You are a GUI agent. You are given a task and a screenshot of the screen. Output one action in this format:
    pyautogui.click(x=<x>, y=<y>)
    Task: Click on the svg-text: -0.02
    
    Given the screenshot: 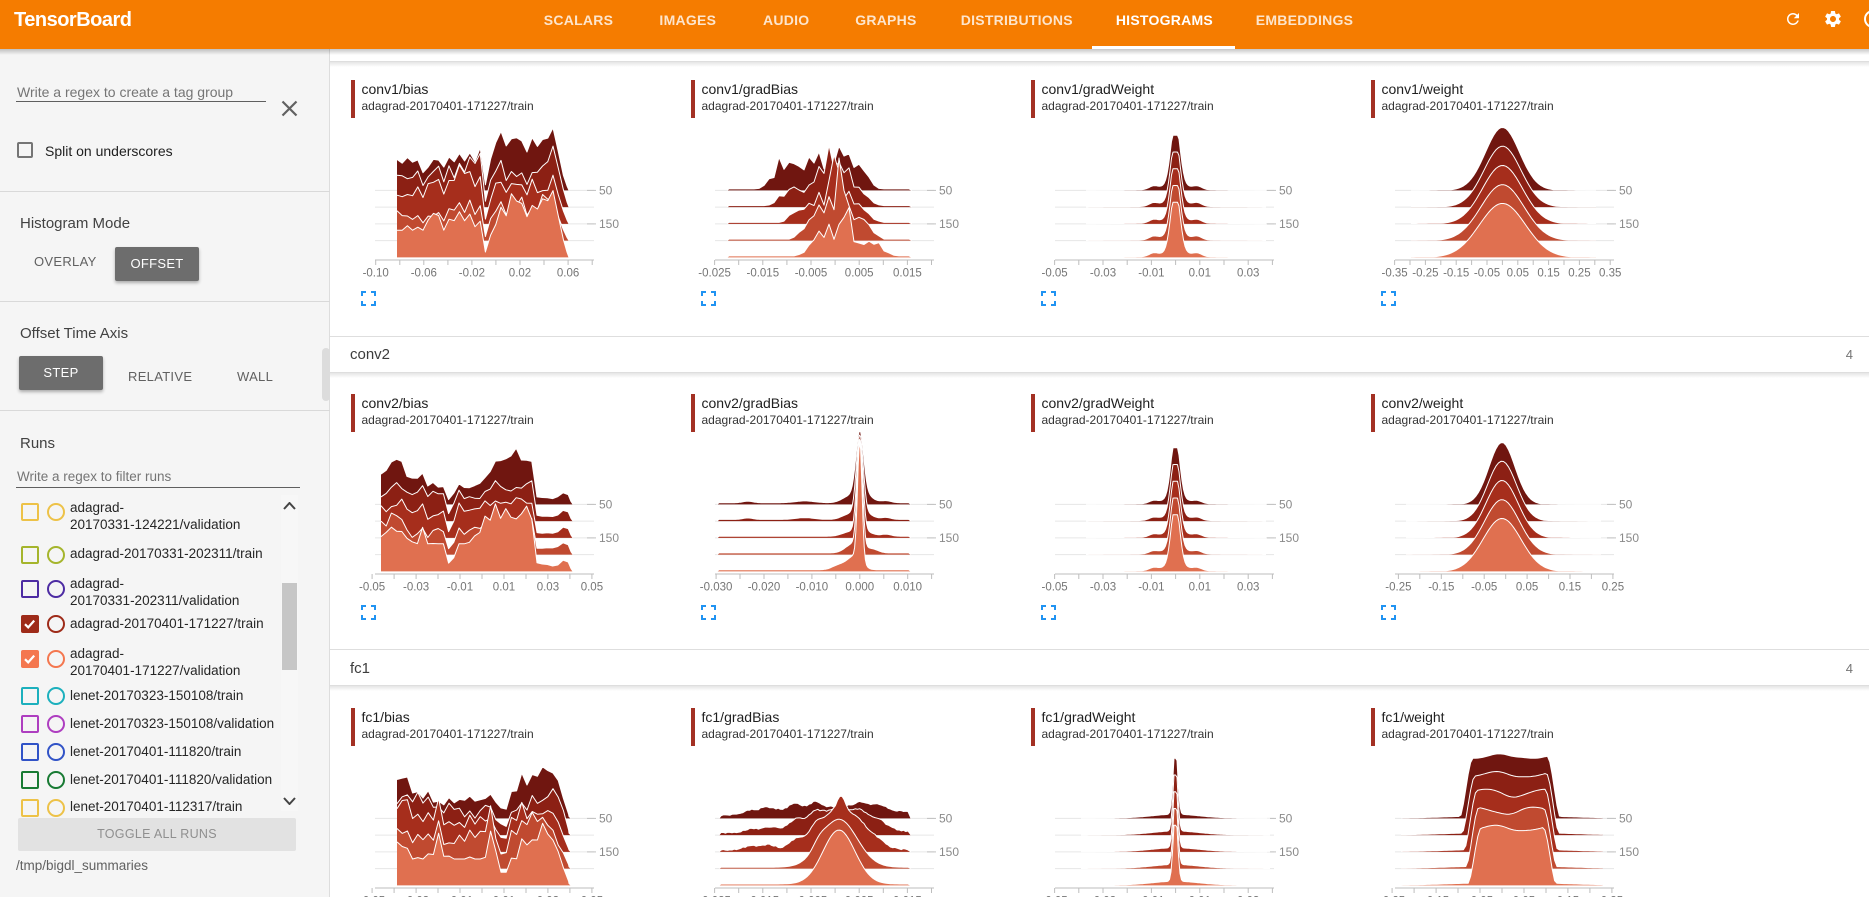 What is the action you would take?
    pyautogui.click(x=472, y=273)
    